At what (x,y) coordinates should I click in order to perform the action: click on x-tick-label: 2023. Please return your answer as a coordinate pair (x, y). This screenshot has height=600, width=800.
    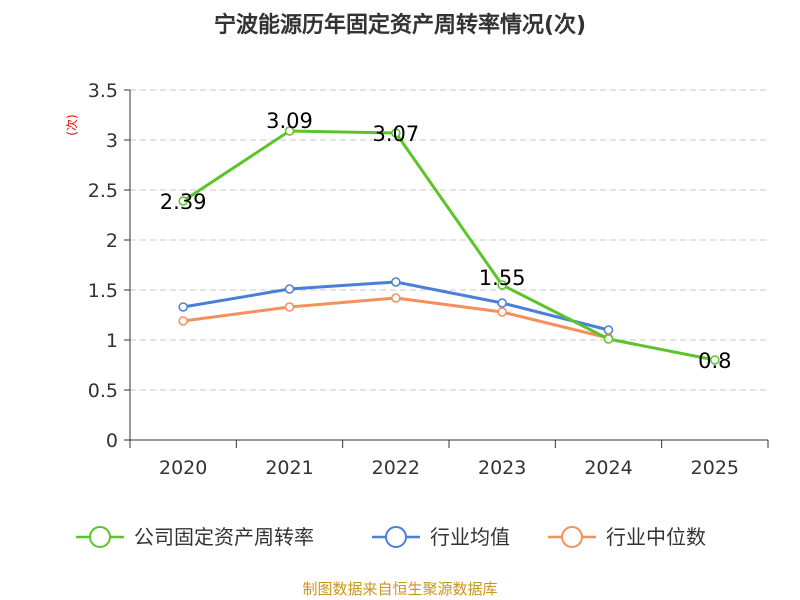
    Looking at the image, I should click on (502, 468).